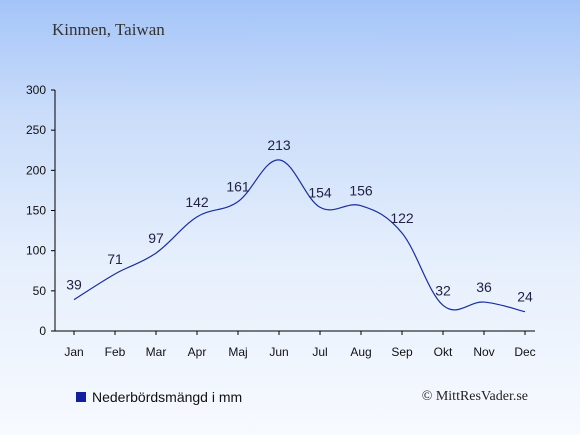 Image resolution: width=580 pixels, height=435 pixels. I want to click on data-label: 122, so click(402, 218).